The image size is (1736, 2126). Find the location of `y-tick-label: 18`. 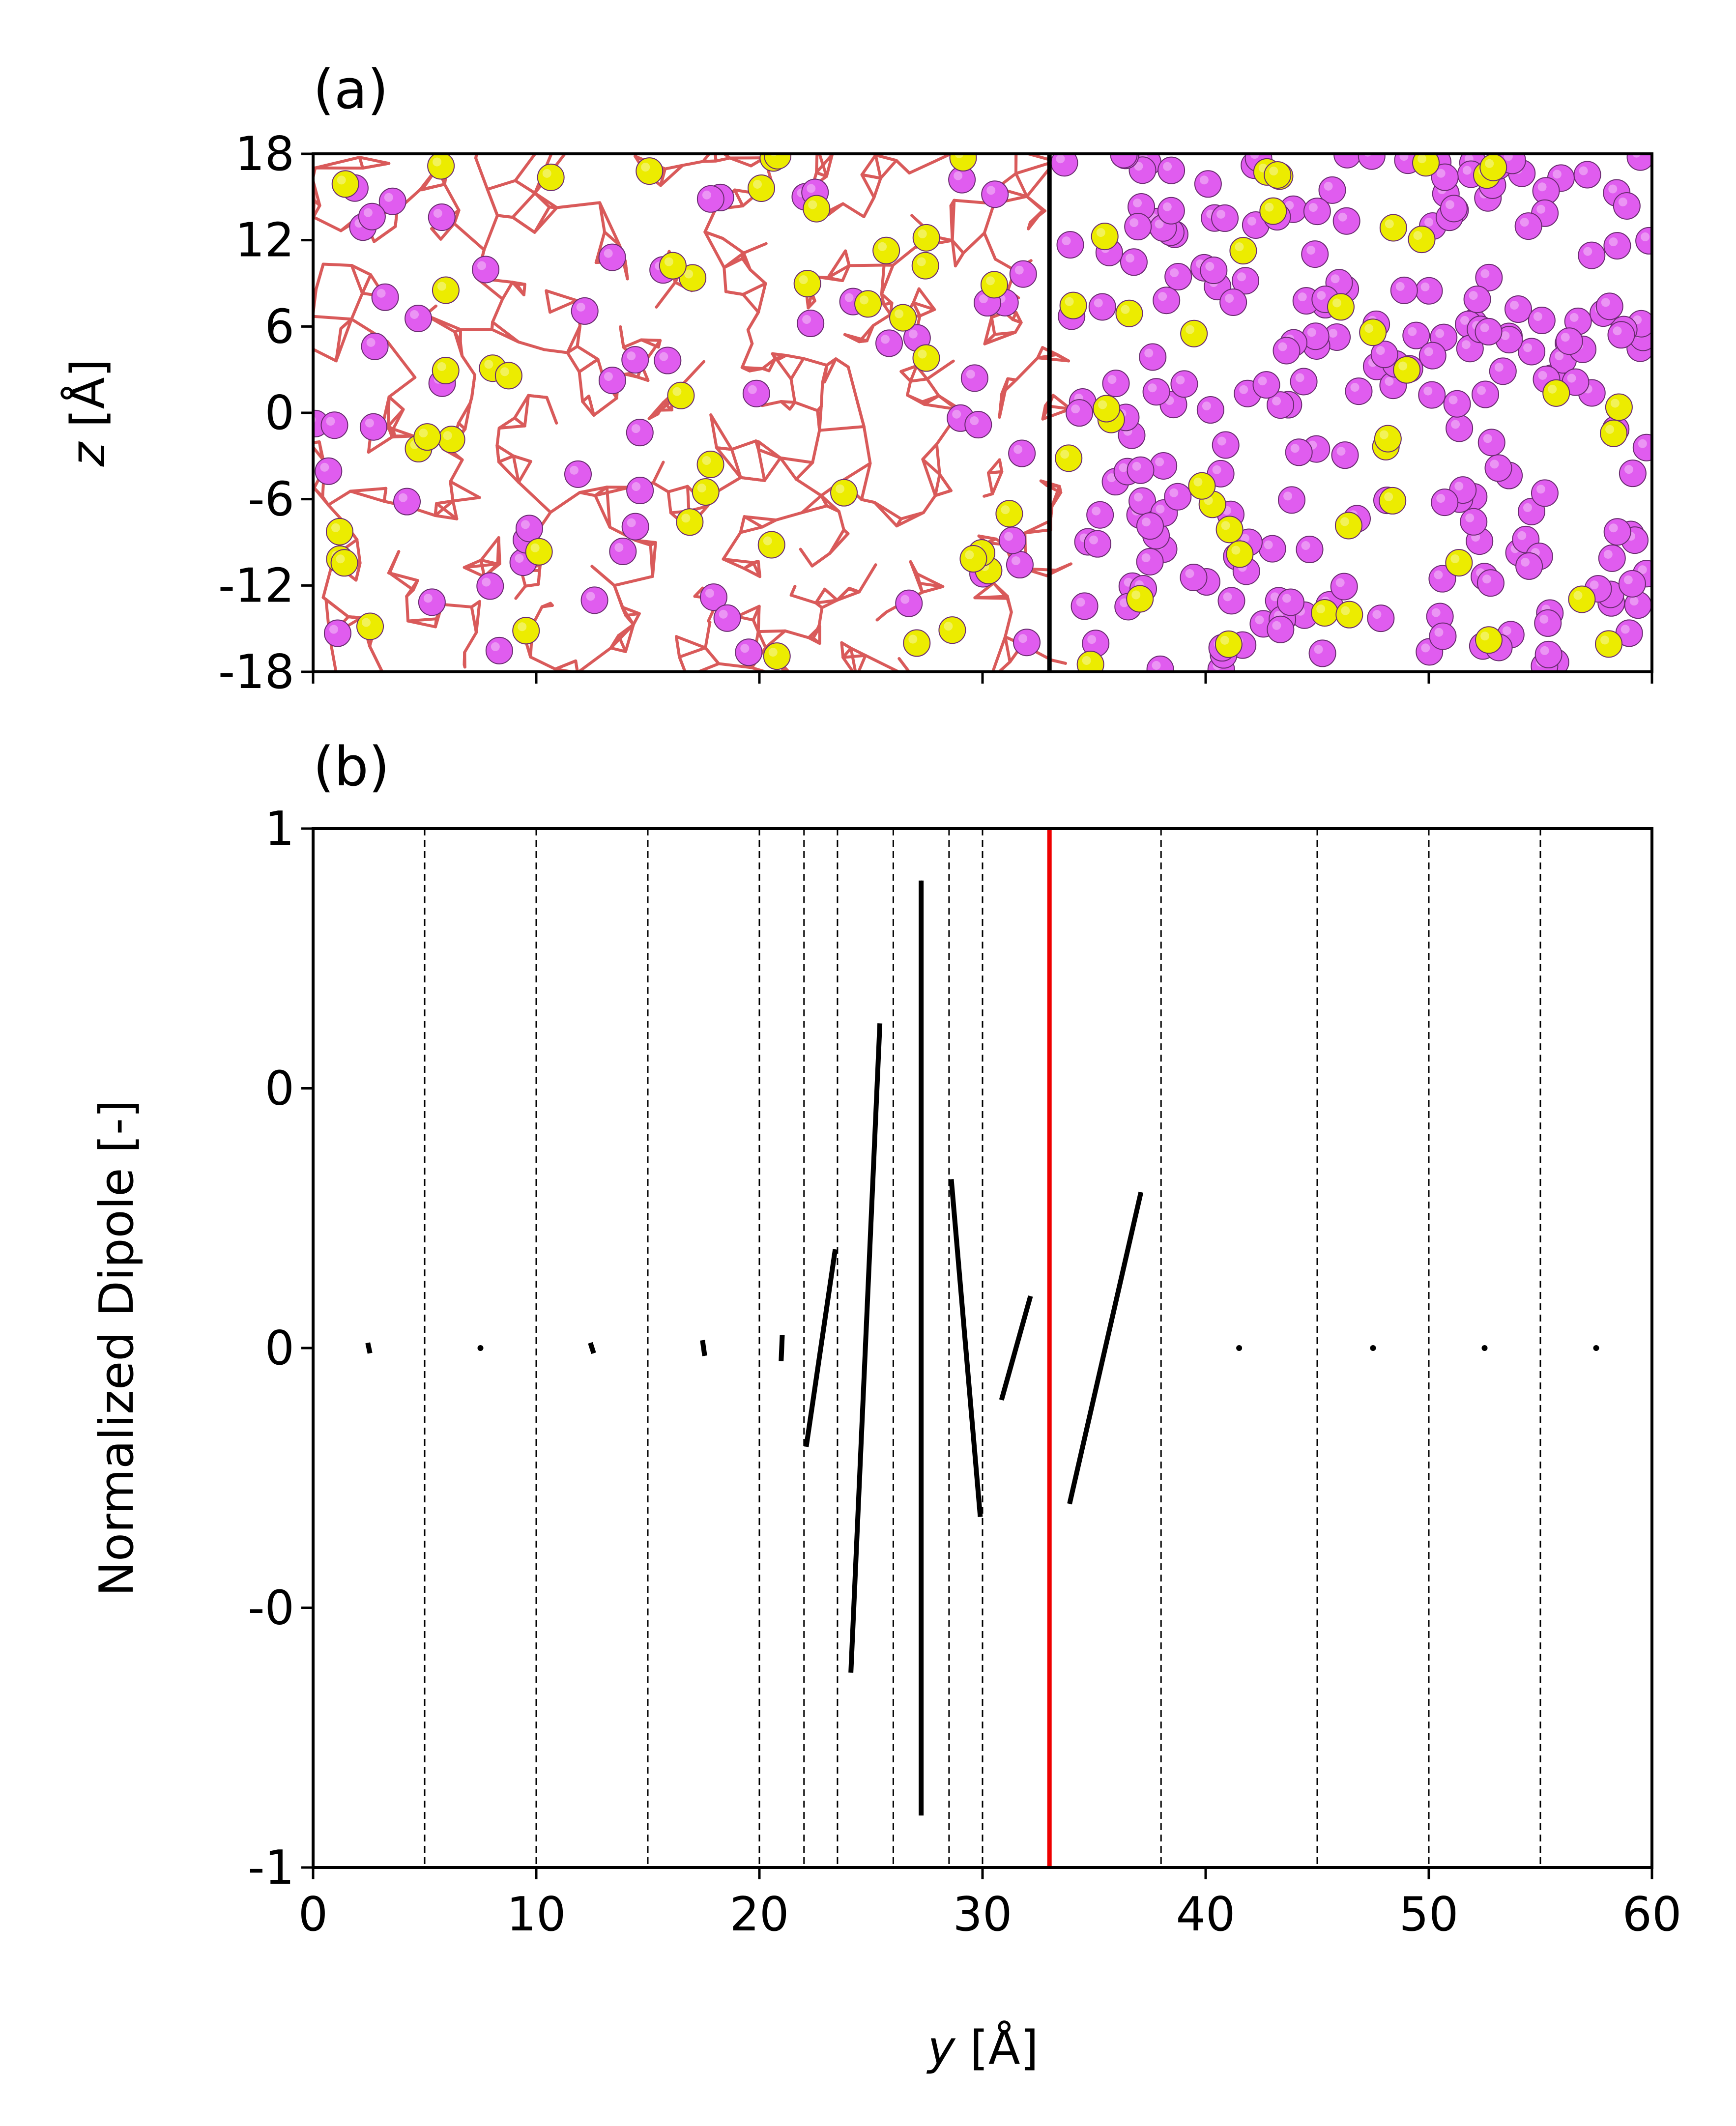

y-tick-label: 18 is located at coordinates (264, 154).